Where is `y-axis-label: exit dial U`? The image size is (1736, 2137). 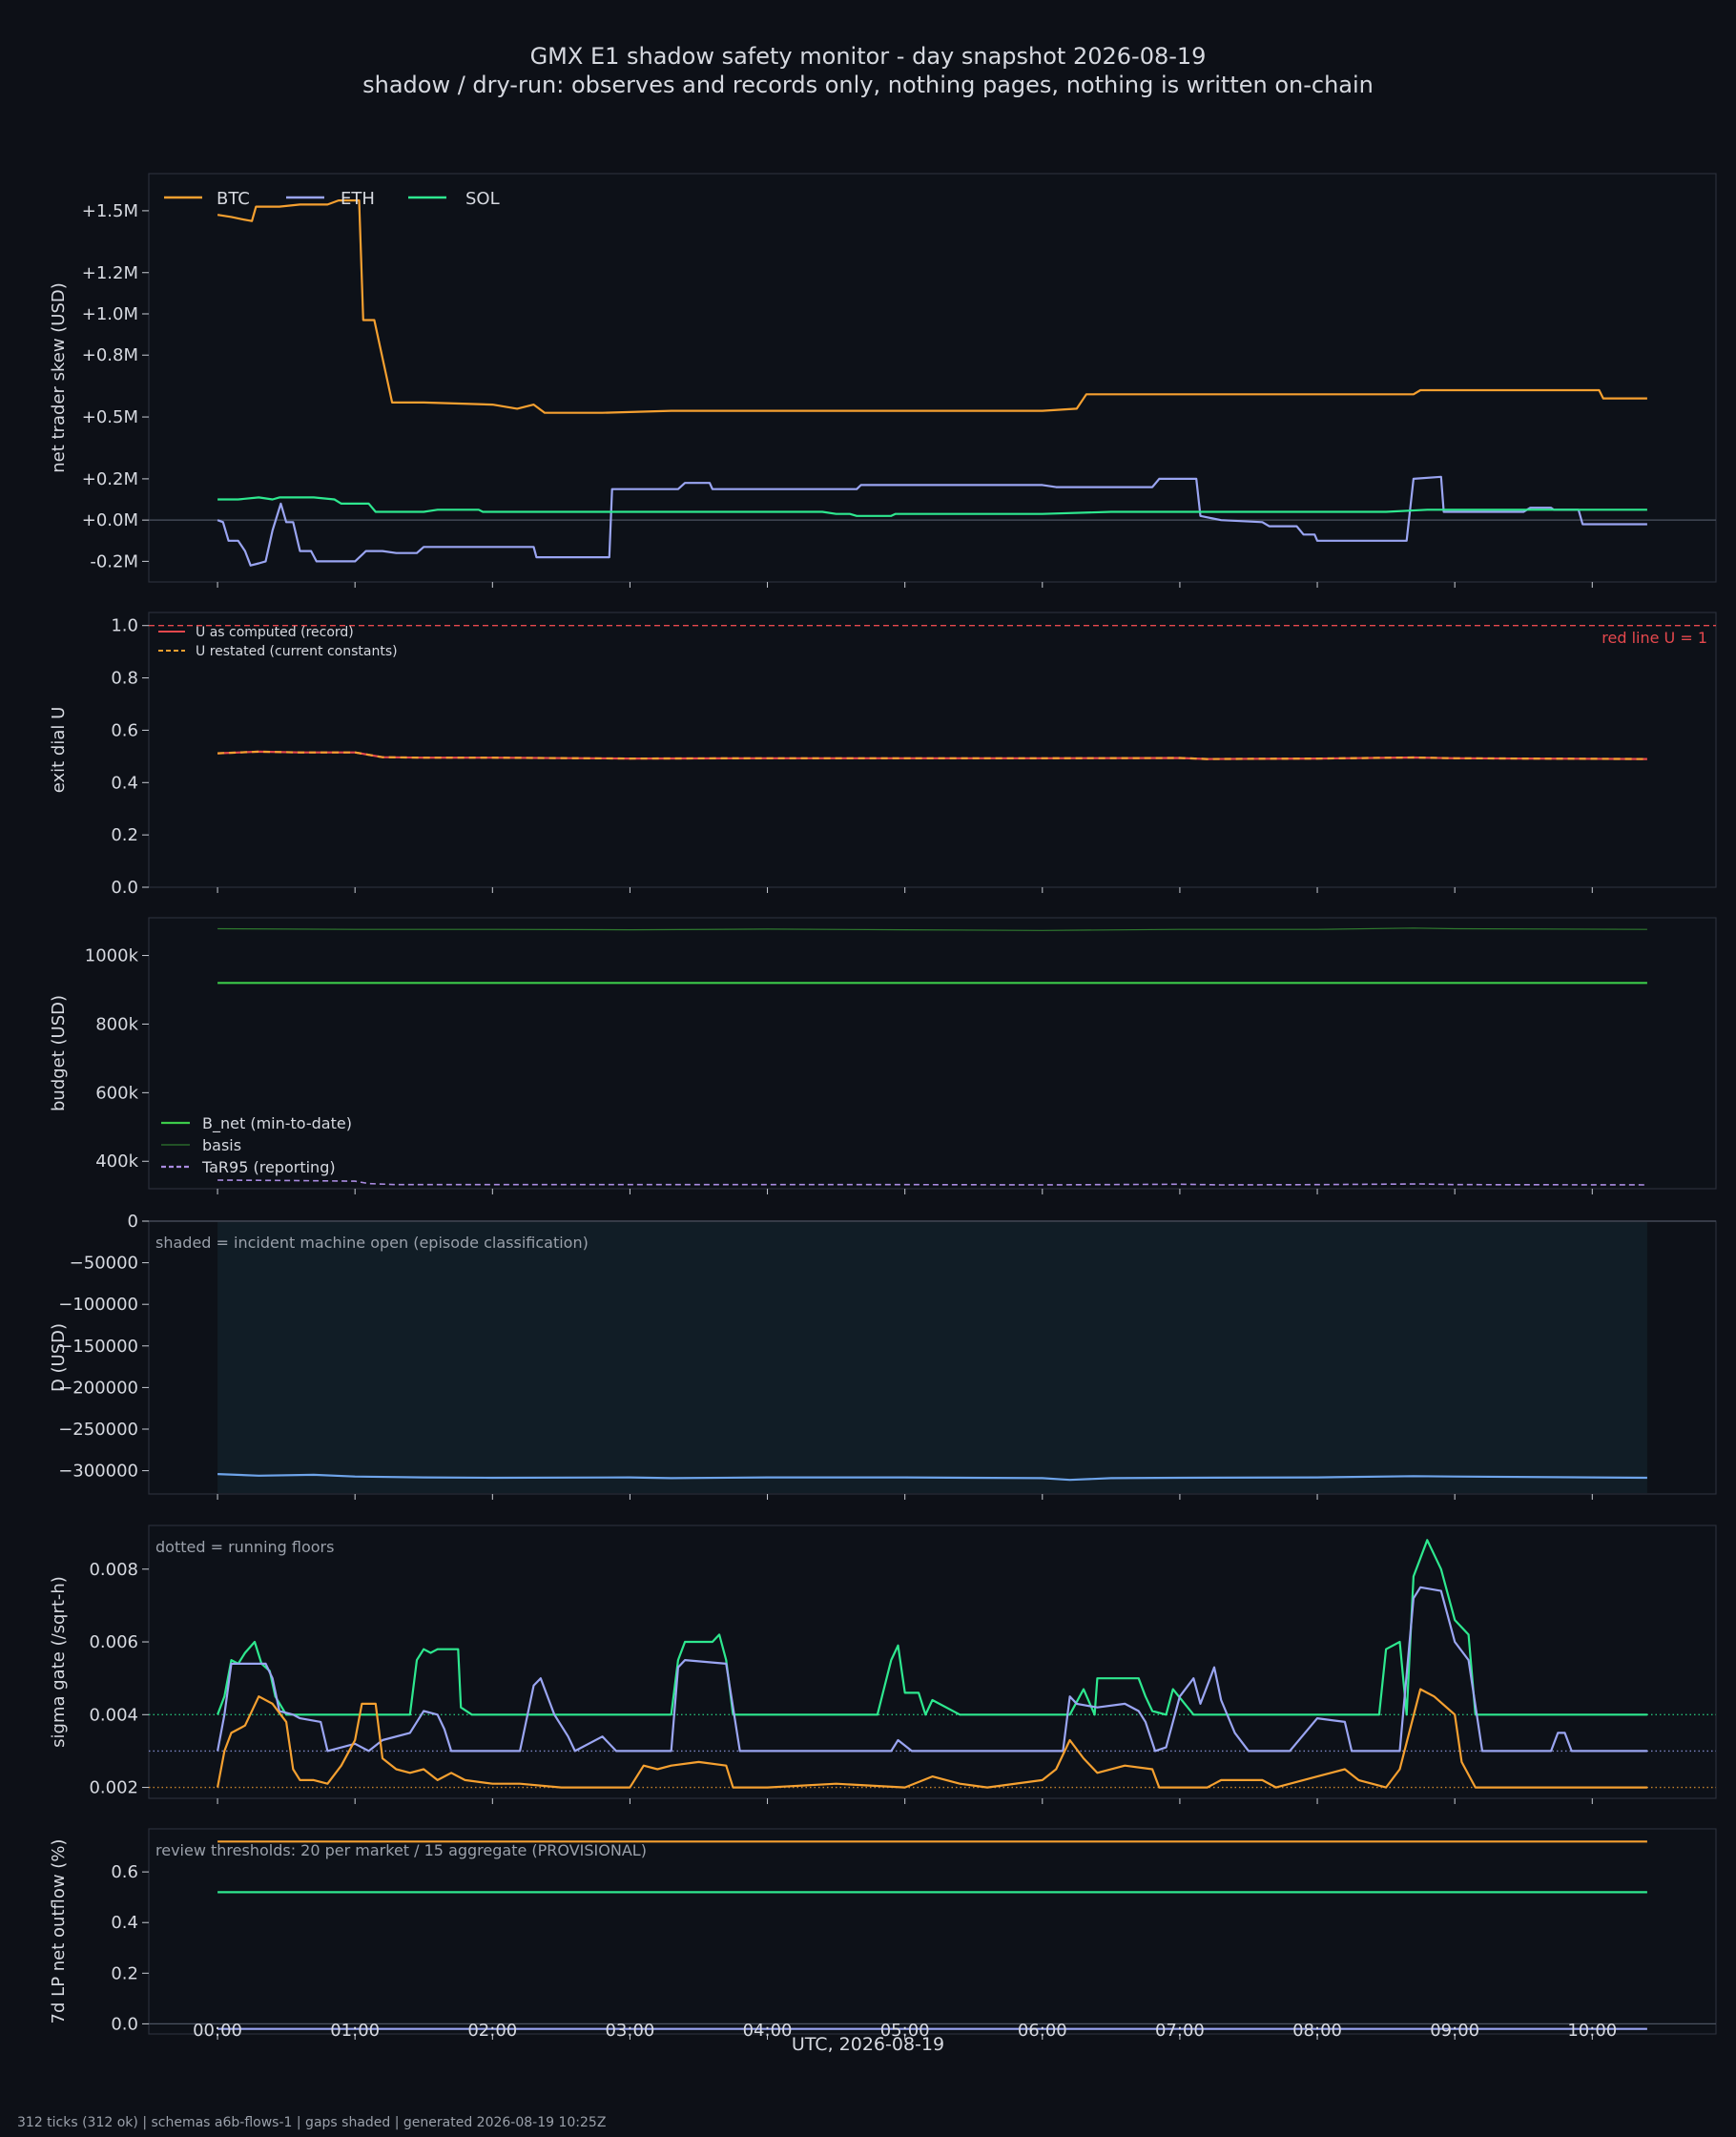
y-axis-label: exit dial U is located at coordinates (59, 750).